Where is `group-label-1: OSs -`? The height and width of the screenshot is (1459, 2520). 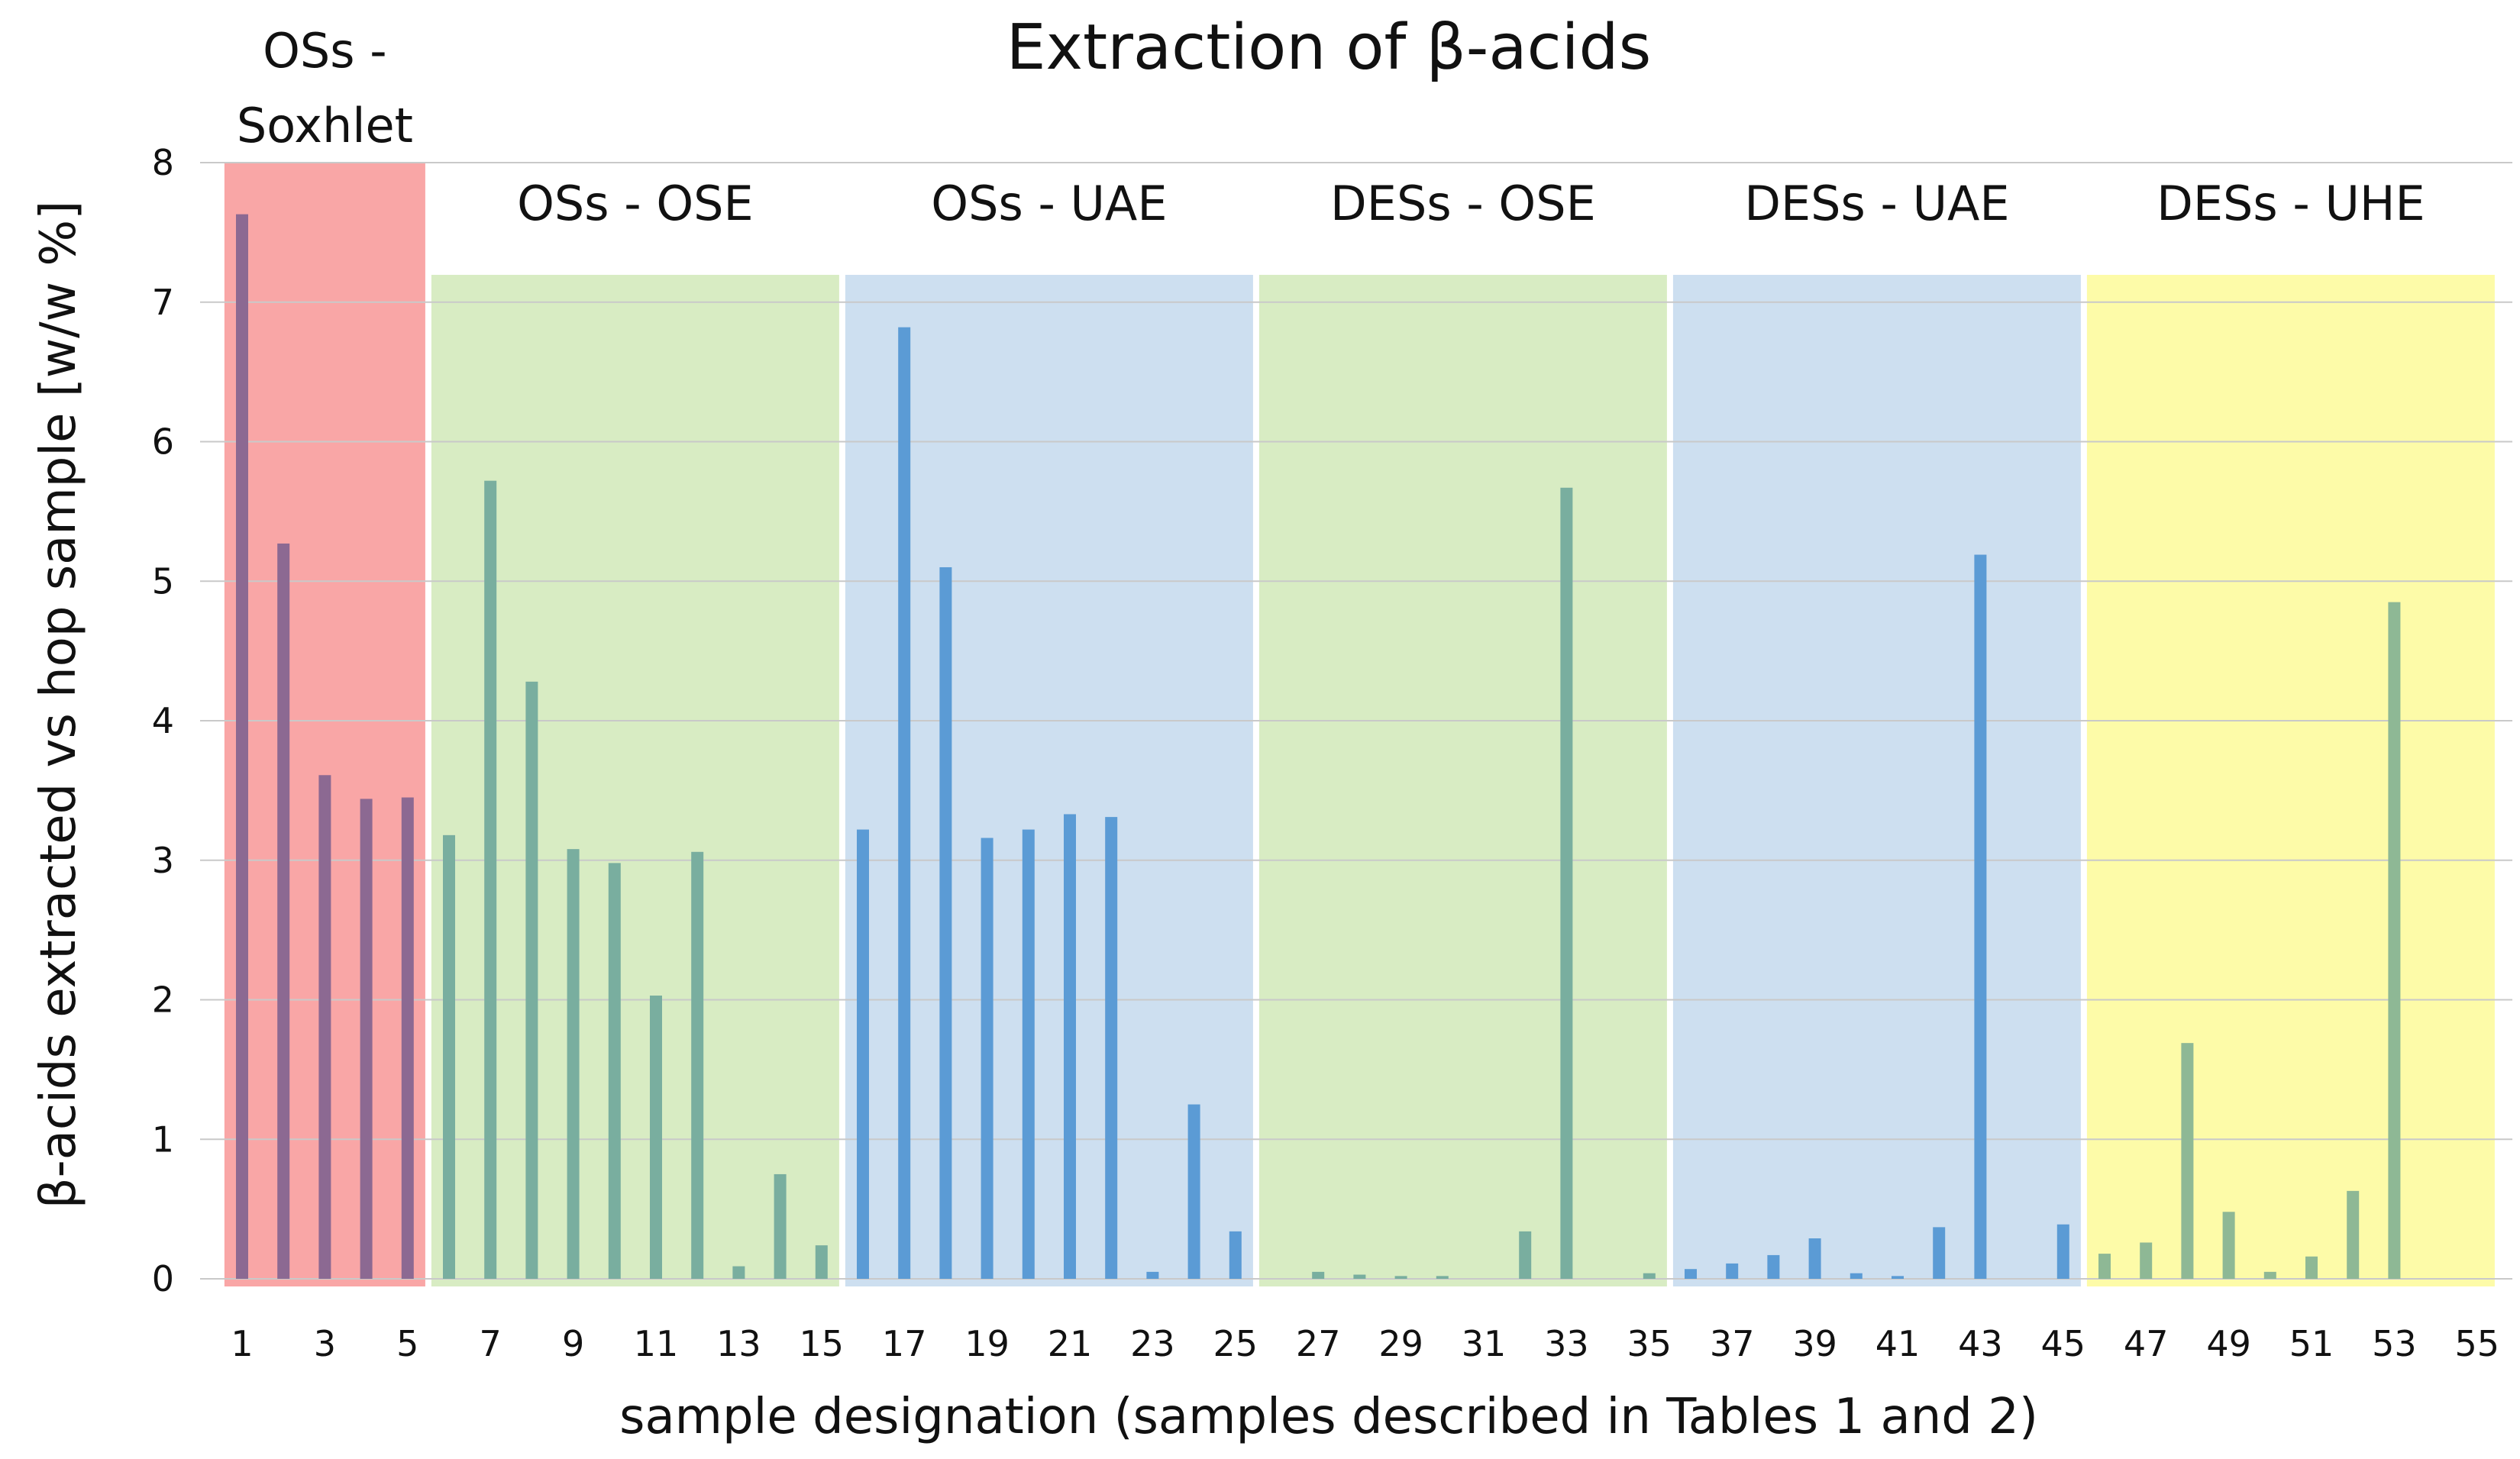
group-label-1: OSs - is located at coordinates (325, 51).